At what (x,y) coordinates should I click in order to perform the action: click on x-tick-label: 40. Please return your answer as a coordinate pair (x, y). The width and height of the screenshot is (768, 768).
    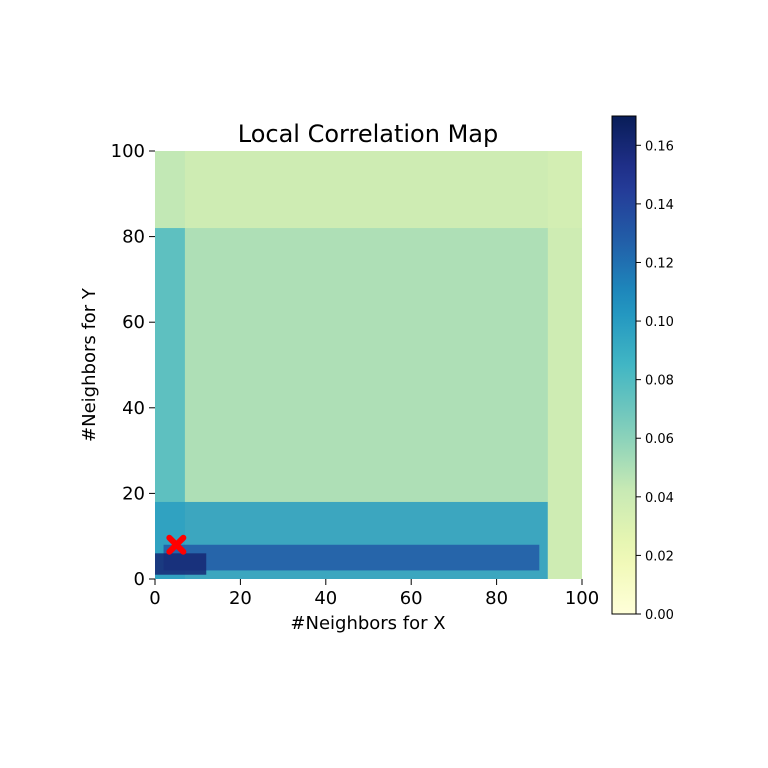
    Looking at the image, I should click on (325, 598).